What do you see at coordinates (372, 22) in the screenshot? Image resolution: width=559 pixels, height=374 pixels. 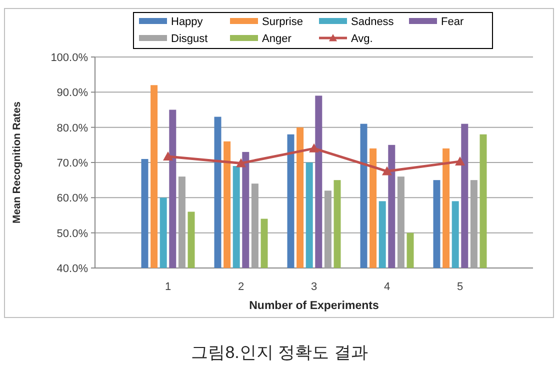 I see `legend-label: Sadness` at bounding box center [372, 22].